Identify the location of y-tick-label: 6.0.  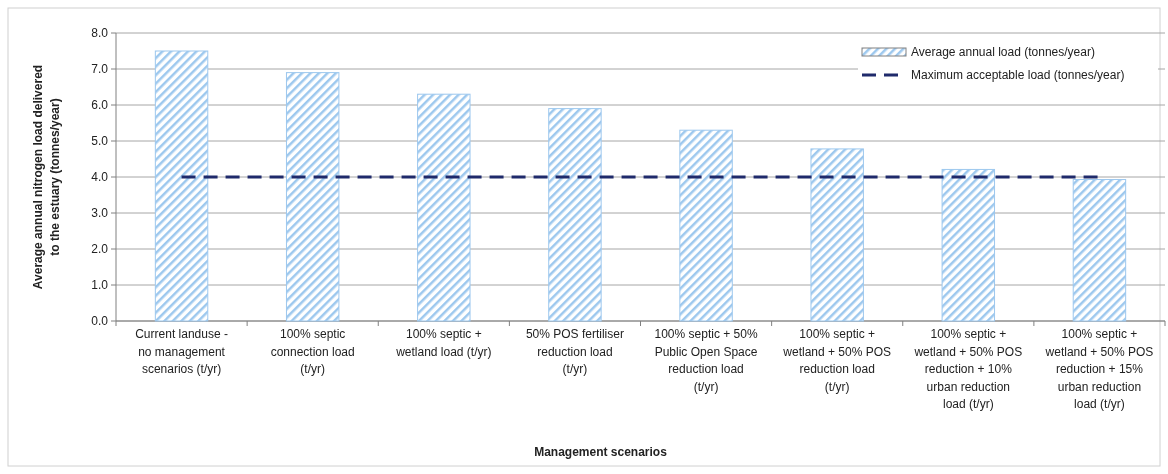
(100, 105).